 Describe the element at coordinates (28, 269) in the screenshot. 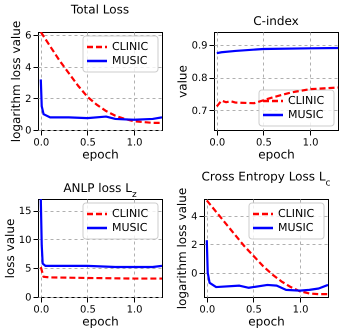

I see `y-tick-label: 5` at that location.